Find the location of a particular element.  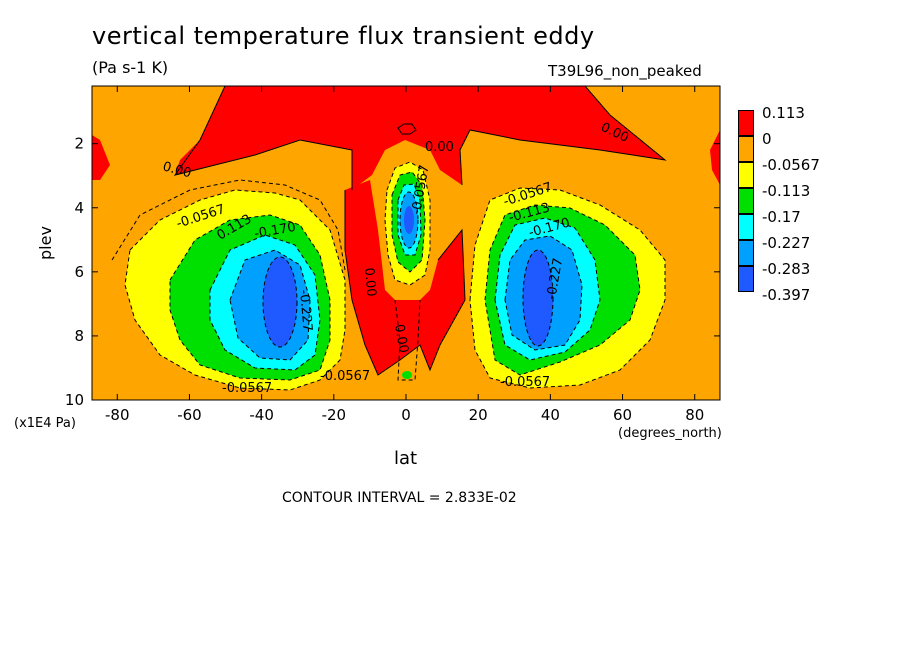

chart-title: vertical temperature flux transient eddy is located at coordinates (343, 36).